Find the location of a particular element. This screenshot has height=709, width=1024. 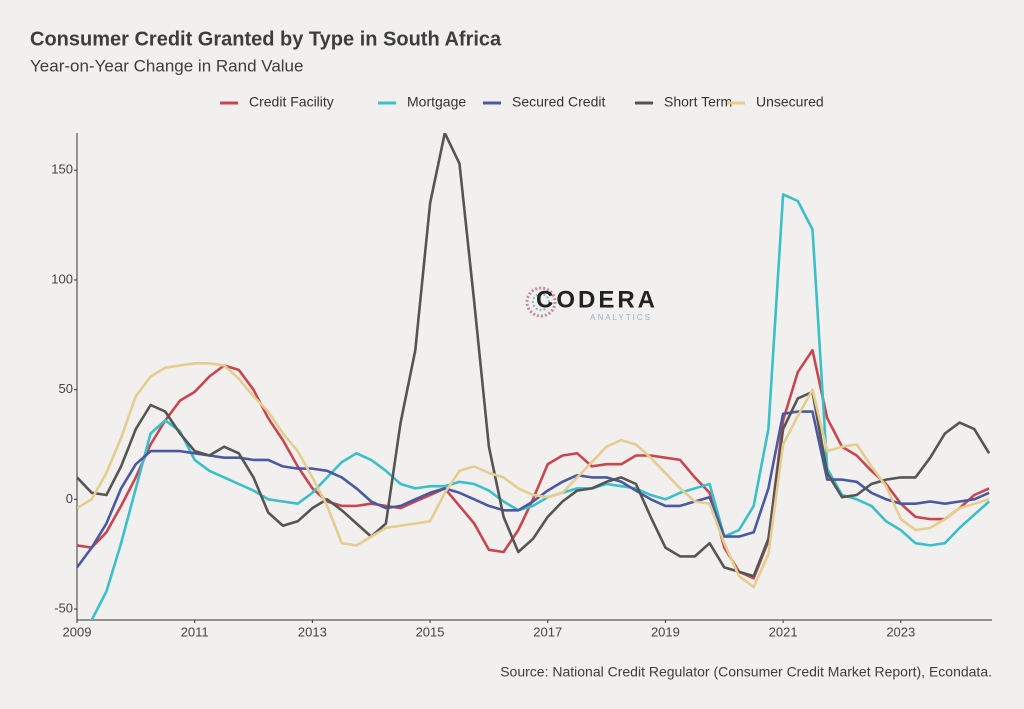

legend-label: Secured Credit is located at coordinates (558, 102).